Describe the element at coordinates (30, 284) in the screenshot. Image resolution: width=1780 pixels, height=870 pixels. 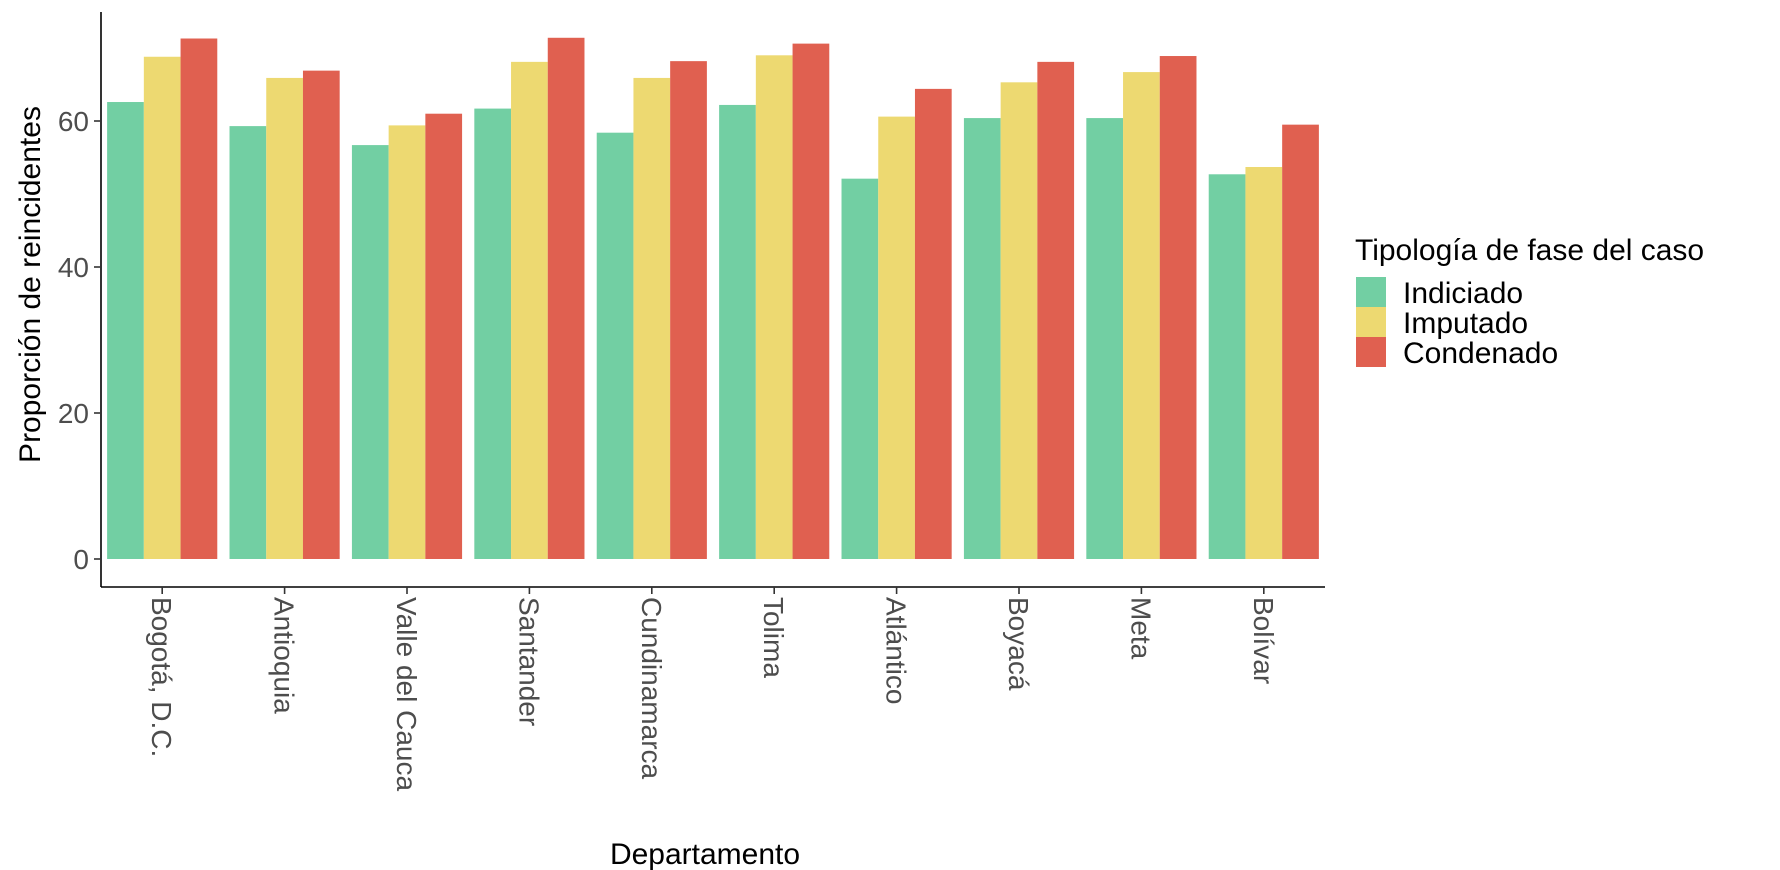
I see `y-axis-title: Proporción de reincidentes` at that location.